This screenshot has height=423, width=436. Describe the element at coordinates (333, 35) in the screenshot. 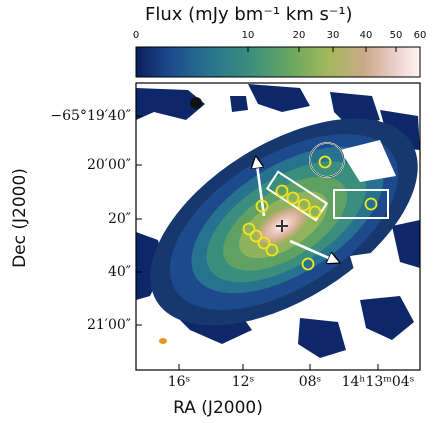

I see `colorbar-tick-label: 30` at that location.